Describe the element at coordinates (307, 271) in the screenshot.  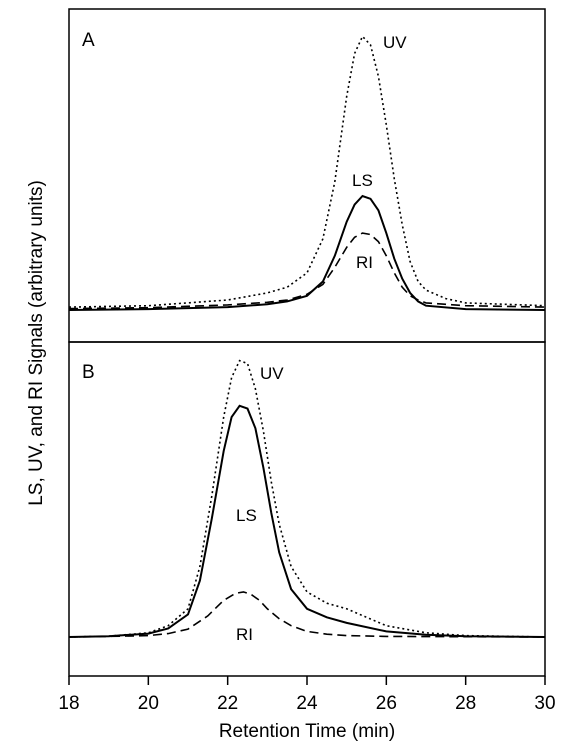
I see `panel-a-ri-line` at that location.